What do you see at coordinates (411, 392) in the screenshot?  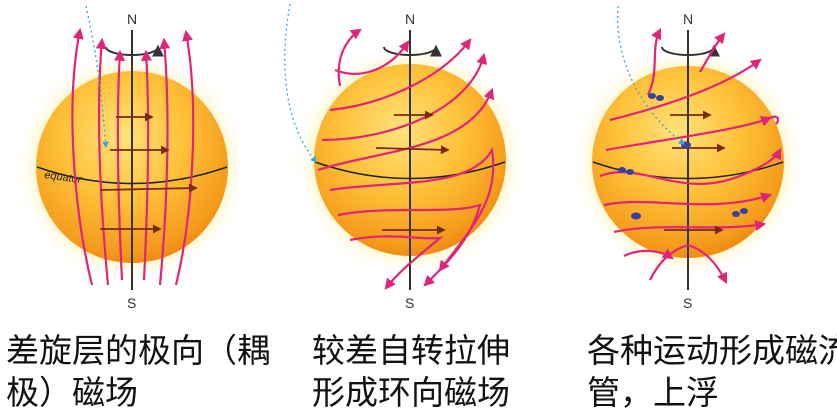 I see `panel-2-caption-line: 形成环向磁场` at bounding box center [411, 392].